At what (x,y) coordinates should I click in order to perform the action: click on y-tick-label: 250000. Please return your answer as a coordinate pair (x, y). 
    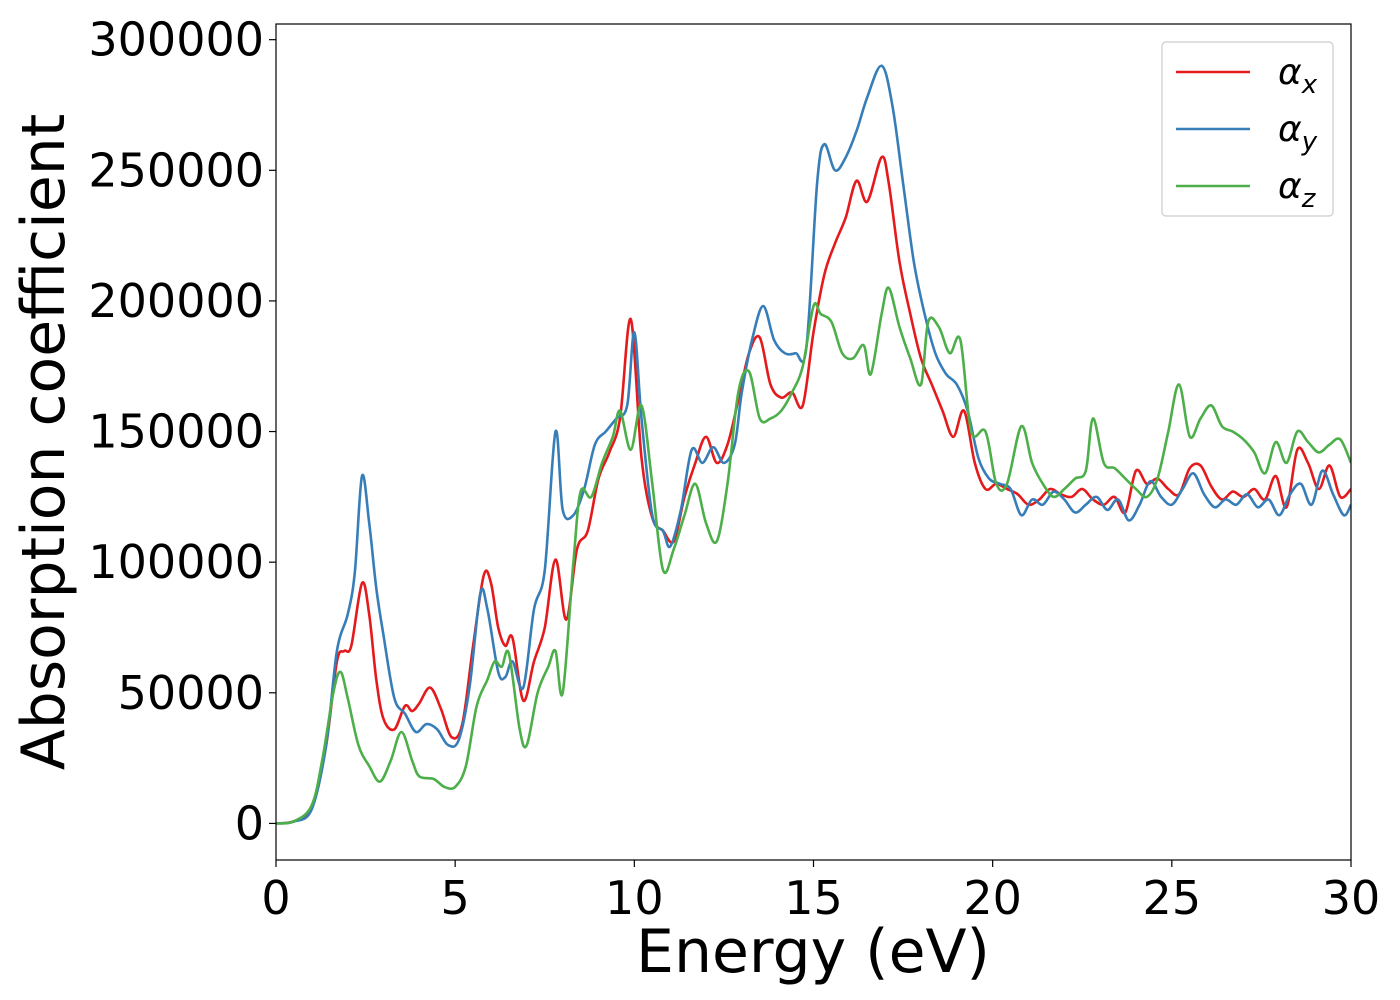
    Looking at the image, I should click on (176, 170).